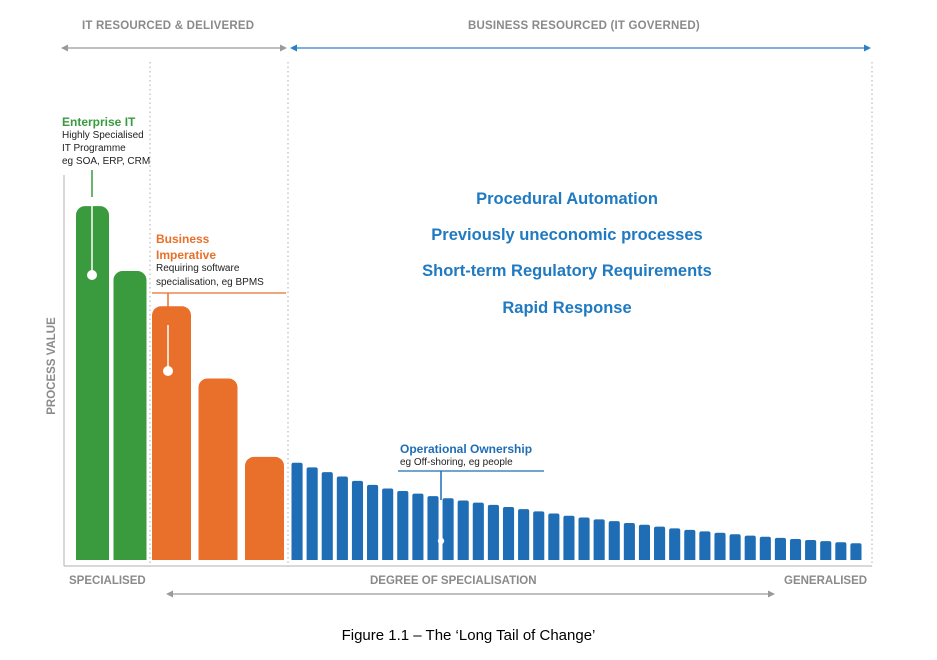 This screenshot has height=660, width=937. What do you see at coordinates (168, 26) in the screenshot?
I see `it-resourced-label: IT RESOURCED & DELIVERED` at bounding box center [168, 26].